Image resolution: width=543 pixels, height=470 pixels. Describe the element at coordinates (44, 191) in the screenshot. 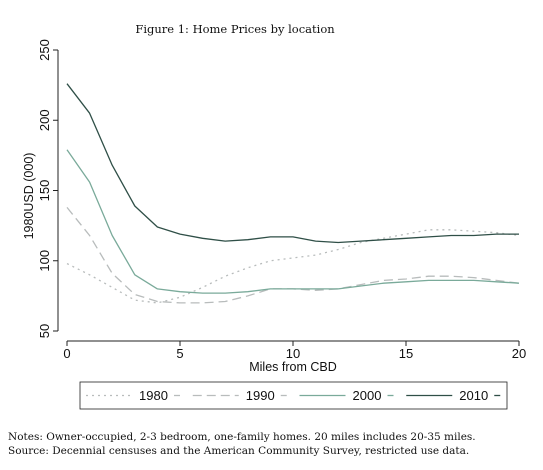

I see `y-tick-label: 150` at that location.